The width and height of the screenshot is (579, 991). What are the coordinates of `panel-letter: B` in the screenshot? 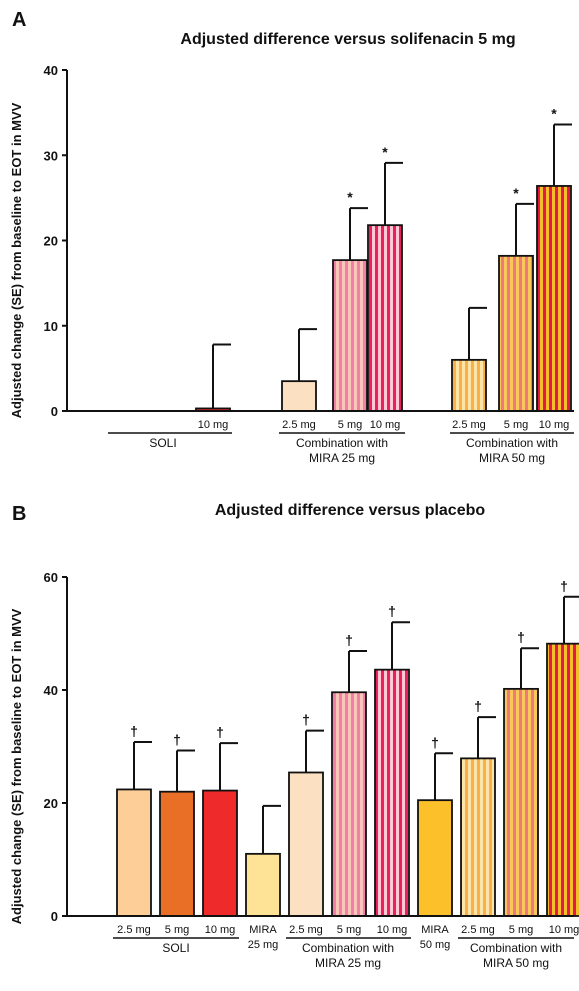 It's located at (19, 514).